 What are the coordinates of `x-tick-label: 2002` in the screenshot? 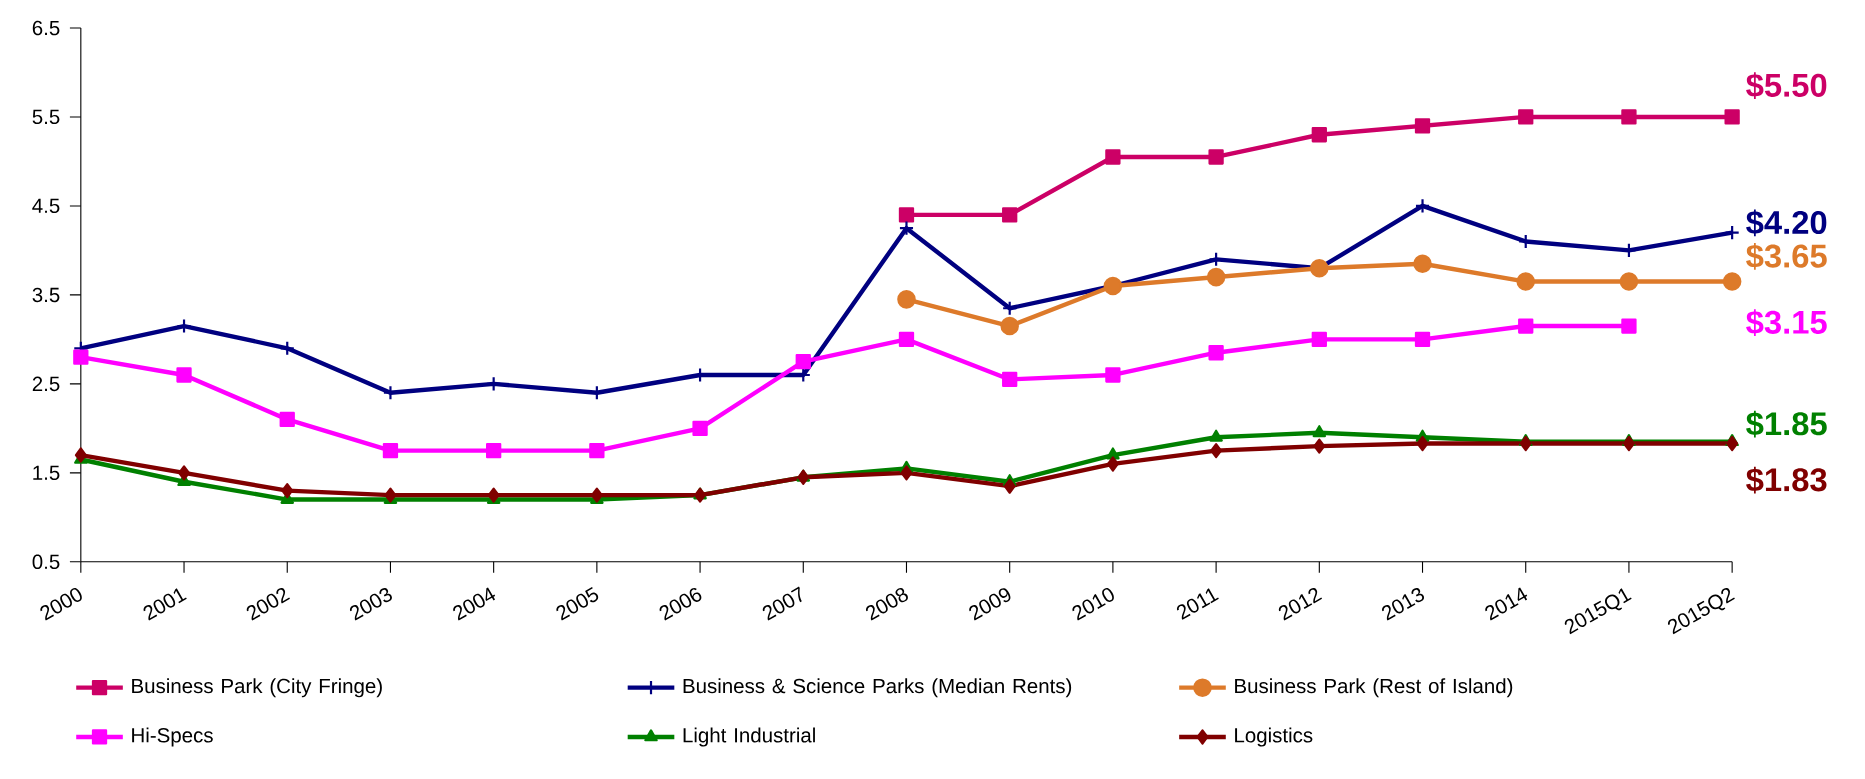 It's located at (268, 604).